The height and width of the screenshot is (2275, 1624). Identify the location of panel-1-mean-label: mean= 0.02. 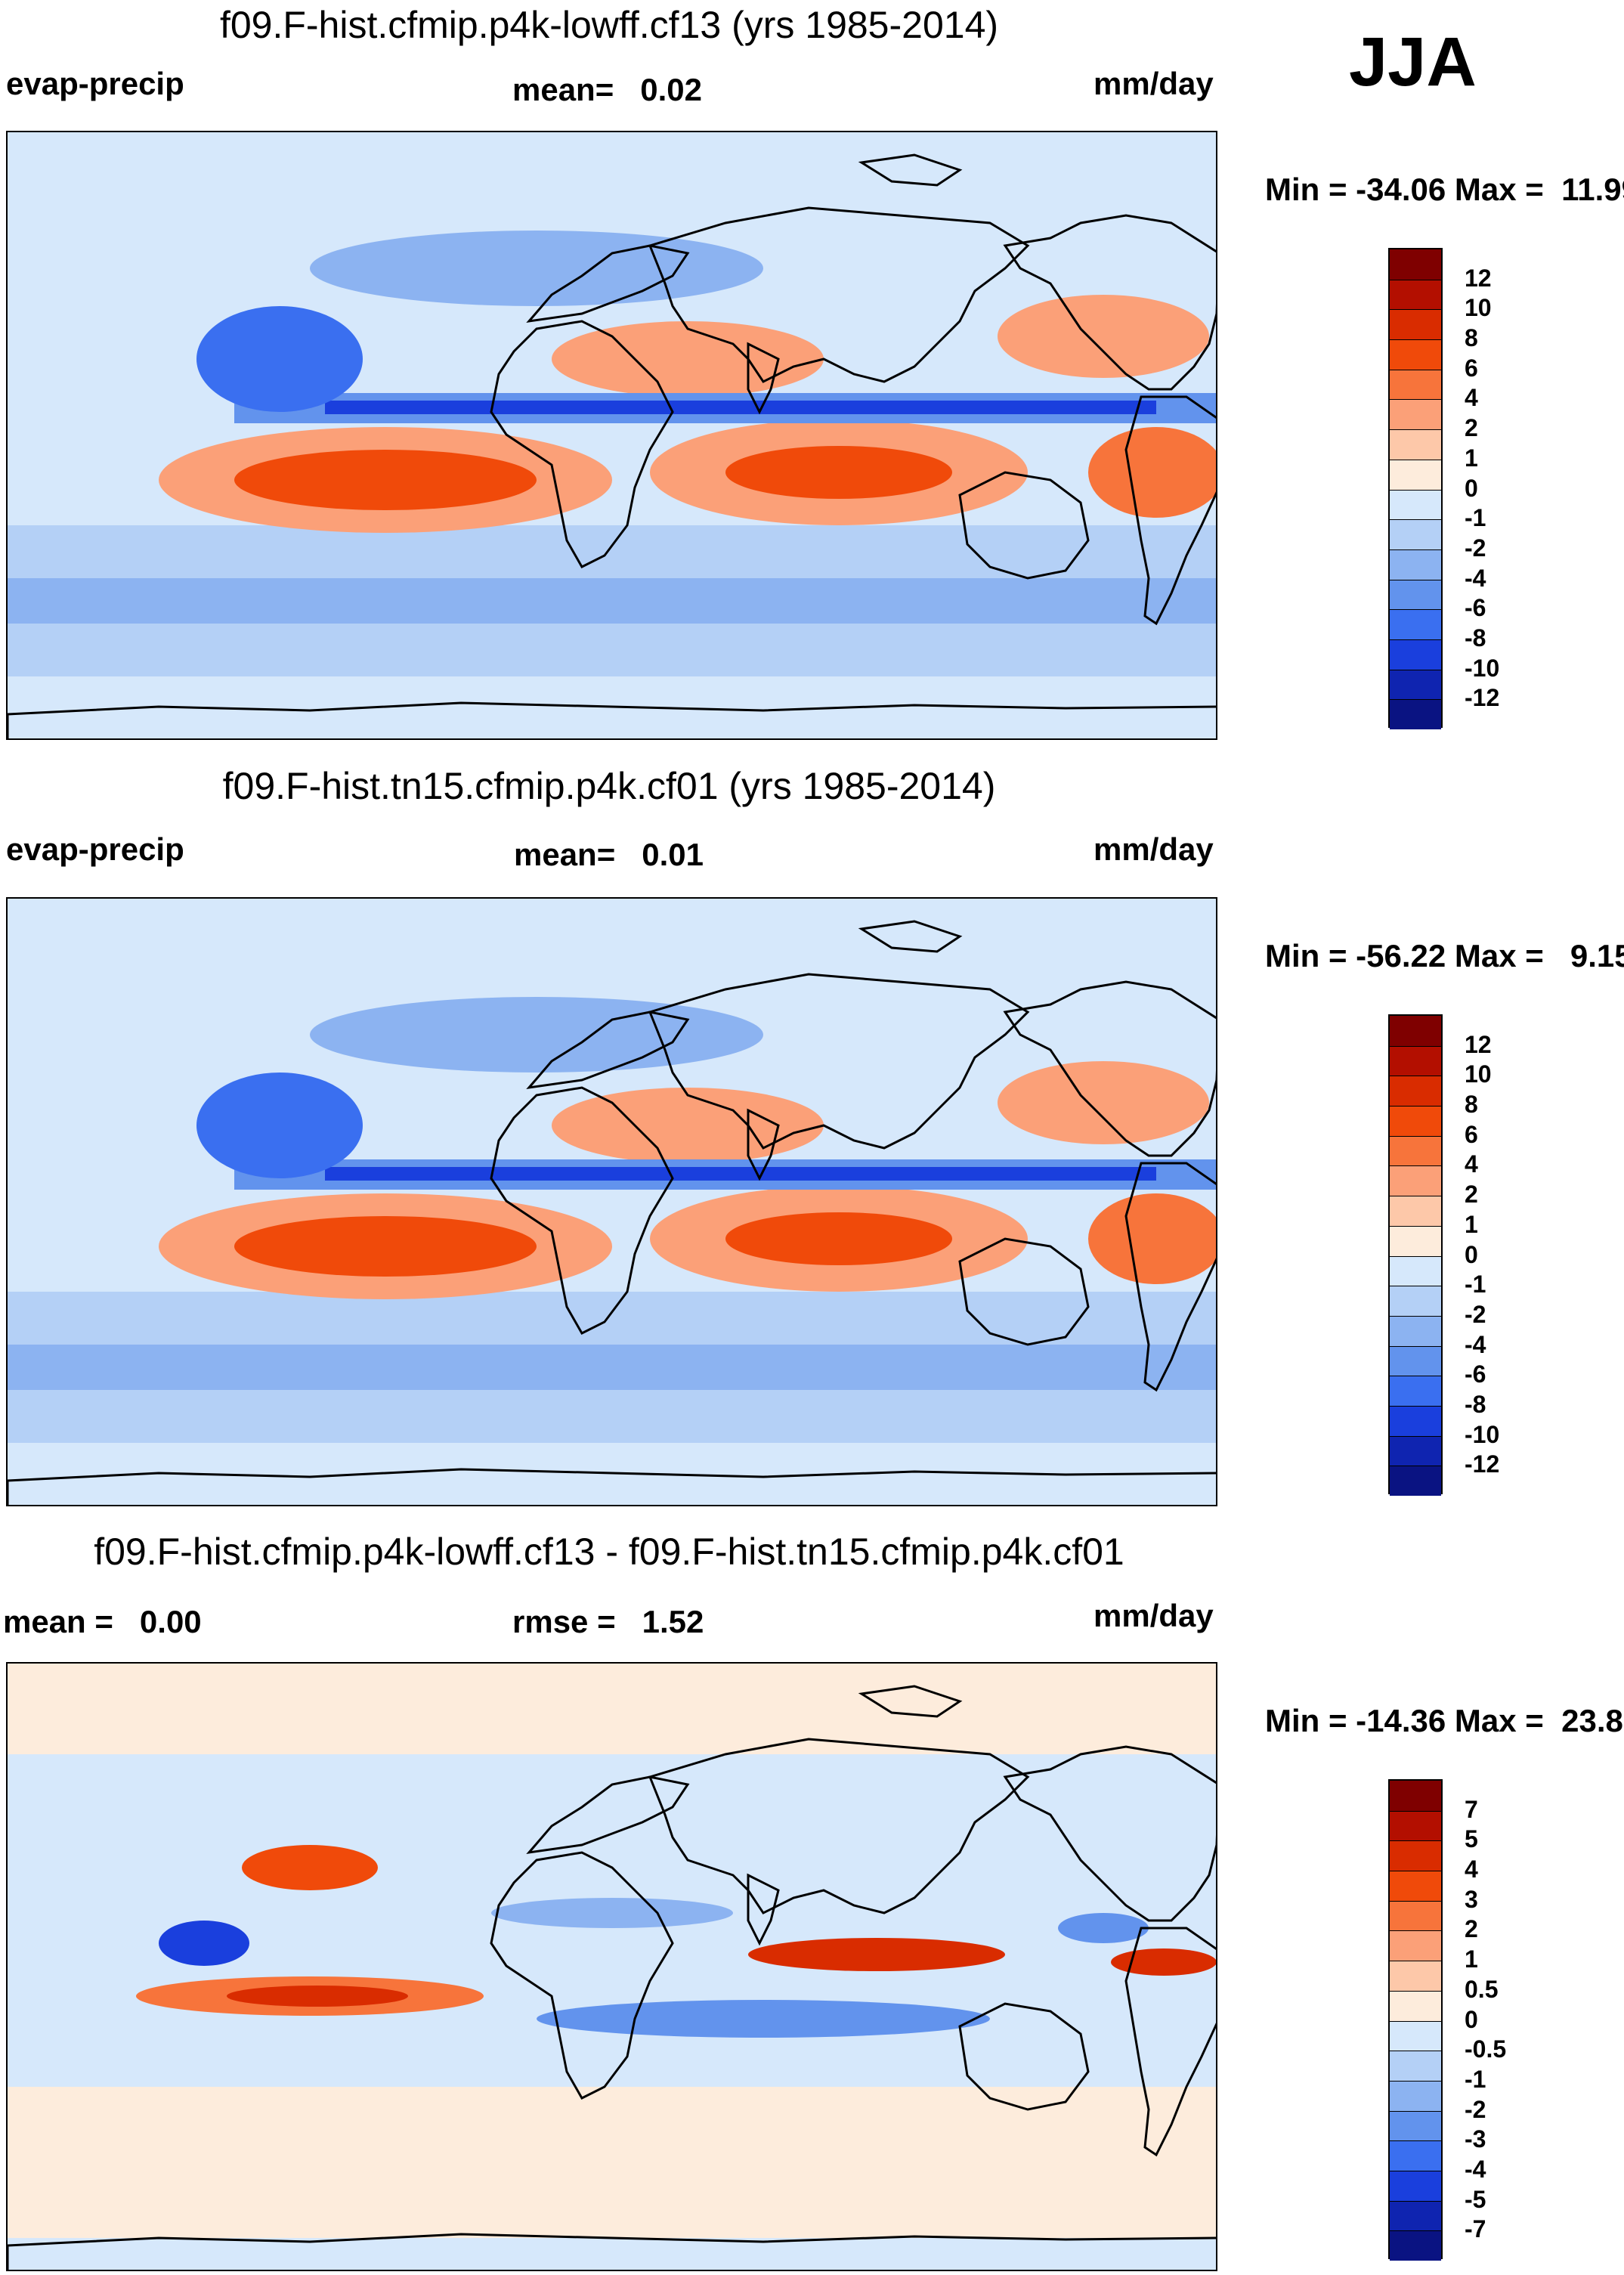
(607, 89).